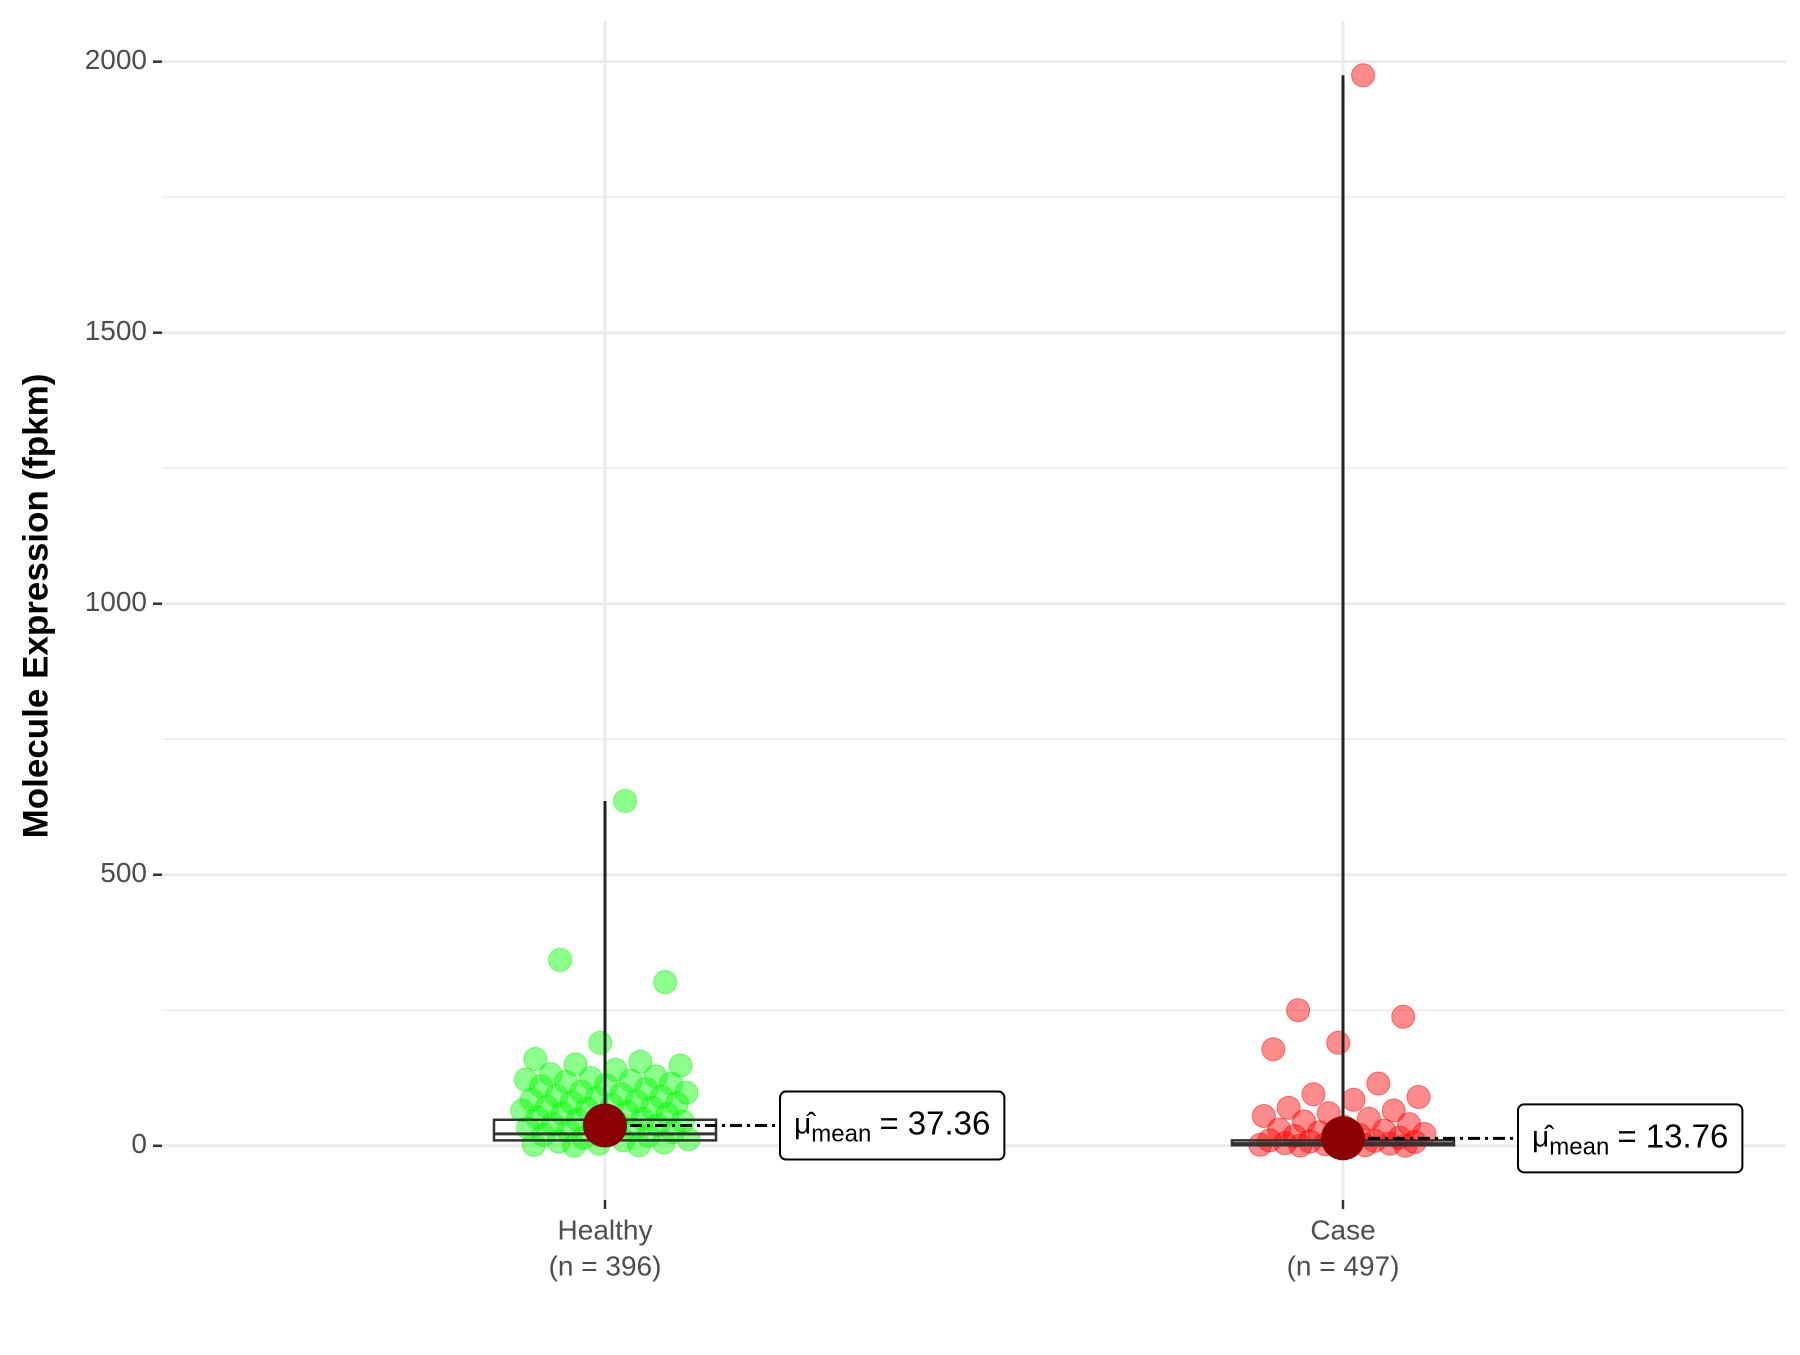 This screenshot has width=1800, height=1355. I want to click on y-tick-label: 1500, so click(116, 330).